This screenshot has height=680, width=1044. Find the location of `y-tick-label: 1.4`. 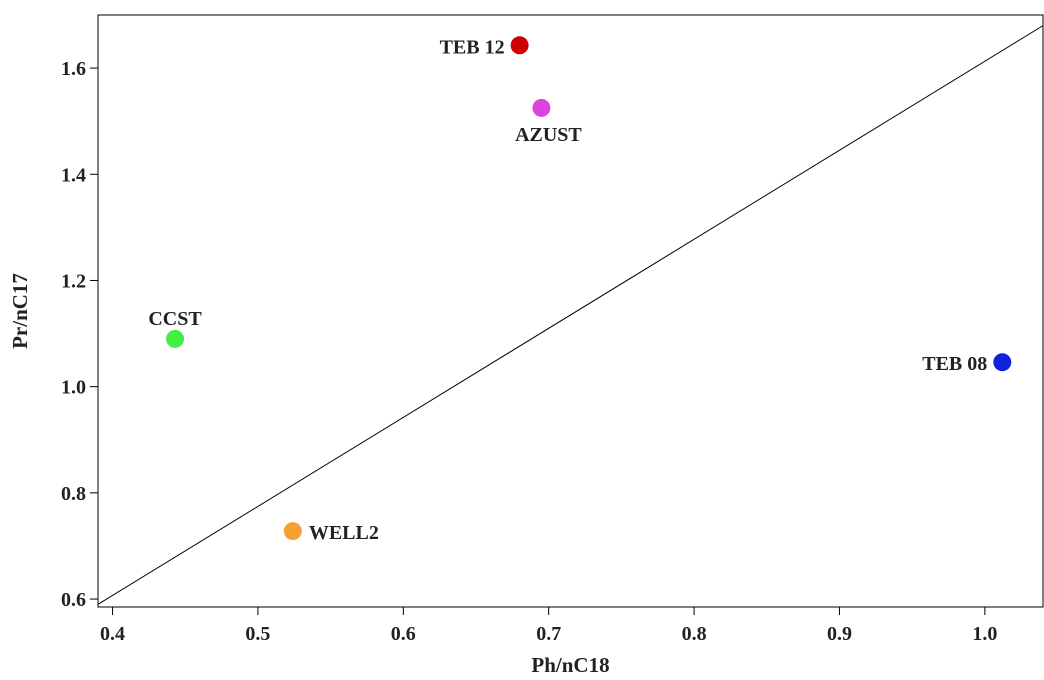

y-tick-label: 1.4 is located at coordinates (73, 175).